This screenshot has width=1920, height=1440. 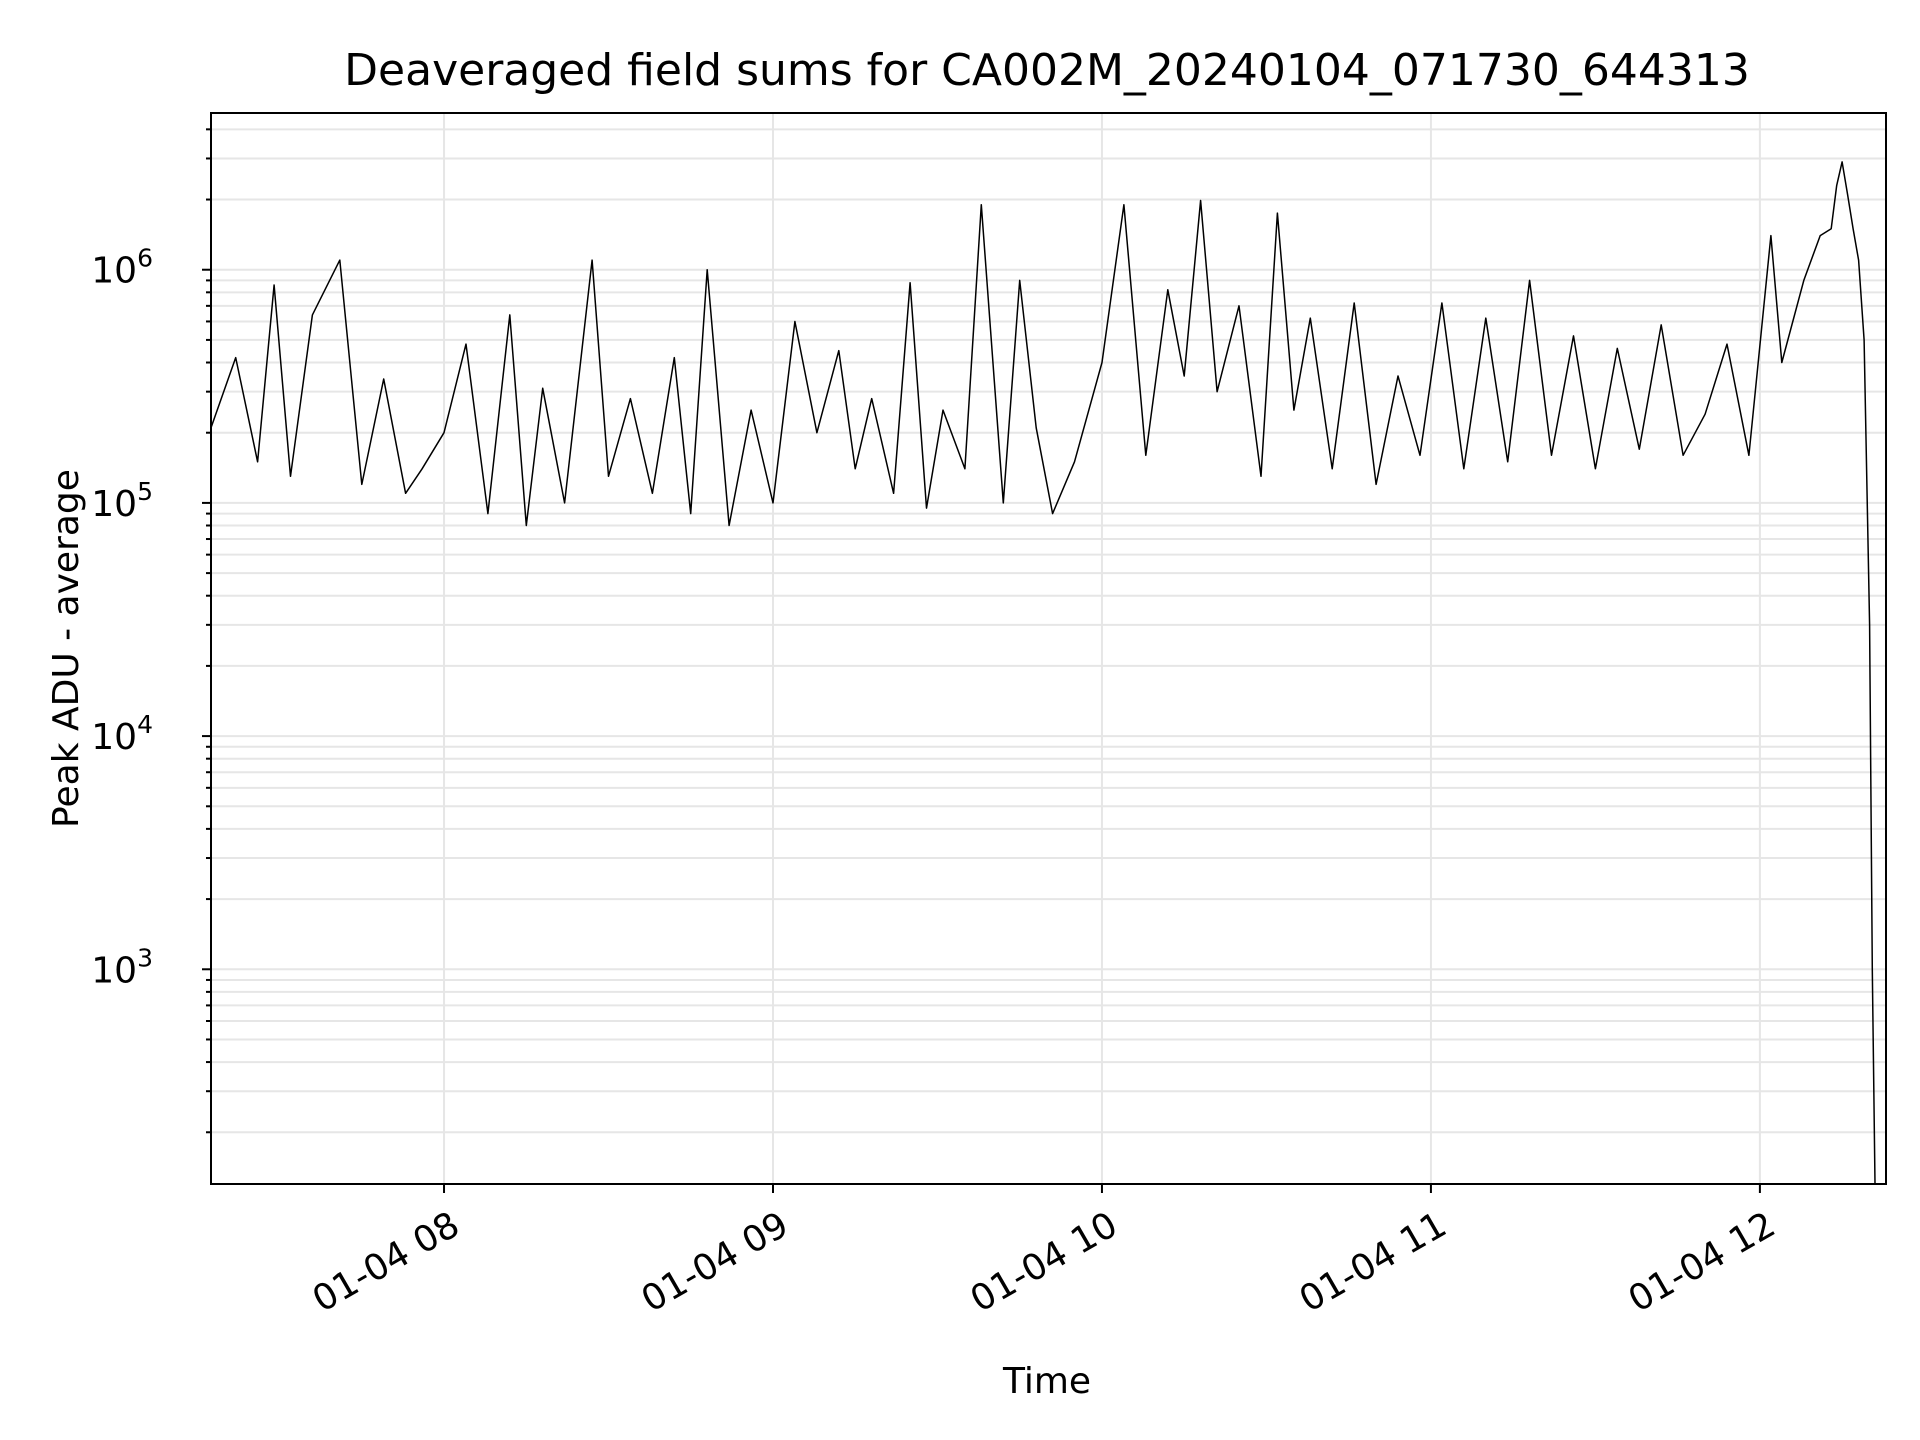 I want to click on x-tick-label: 01-04 10, so click(x=1044, y=1262).